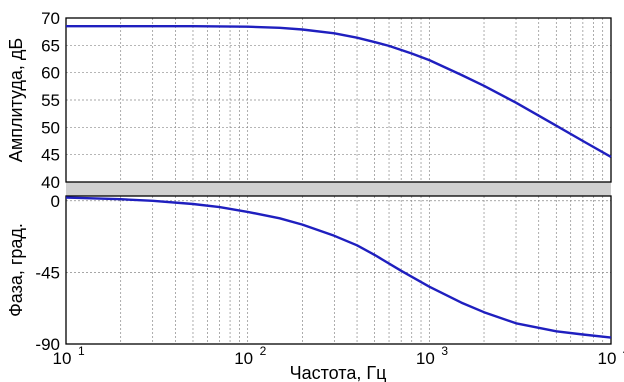 Image resolution: width=624 pixels, height=382 pixels. Describe the element at coordinates (50, 182) in the screenshot. I see `y-tick-label: 40` at that location.